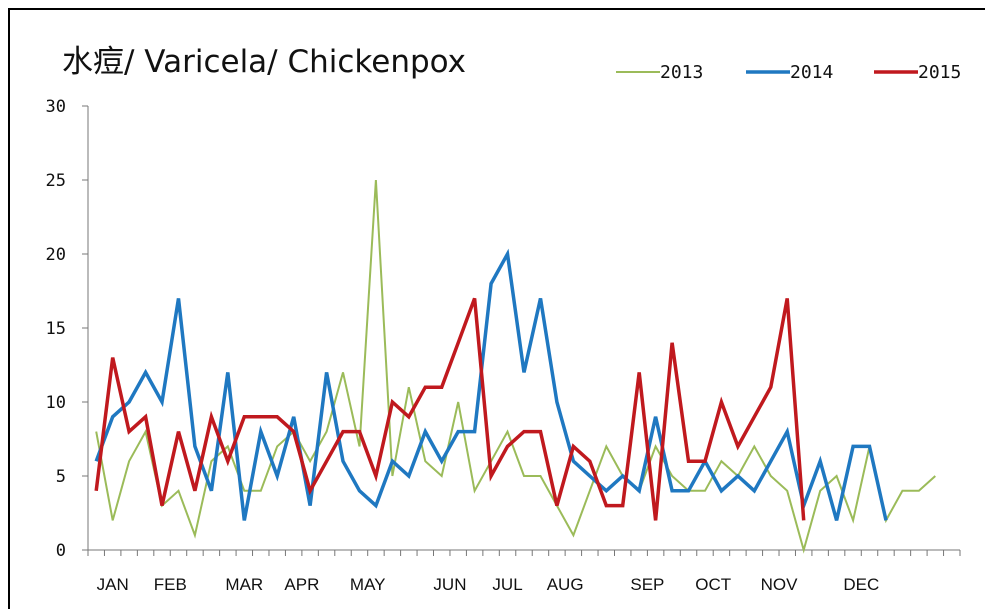 This screenshot has width=987, height=611. I want to click on y-tick-label: 15, so click(56, 329).